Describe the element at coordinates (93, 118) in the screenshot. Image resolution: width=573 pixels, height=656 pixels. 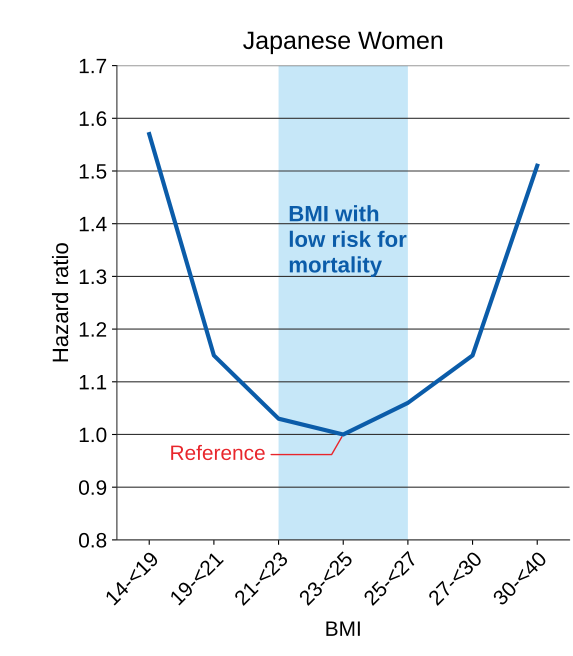
I see `y-tick-label: 1.6` at that location.